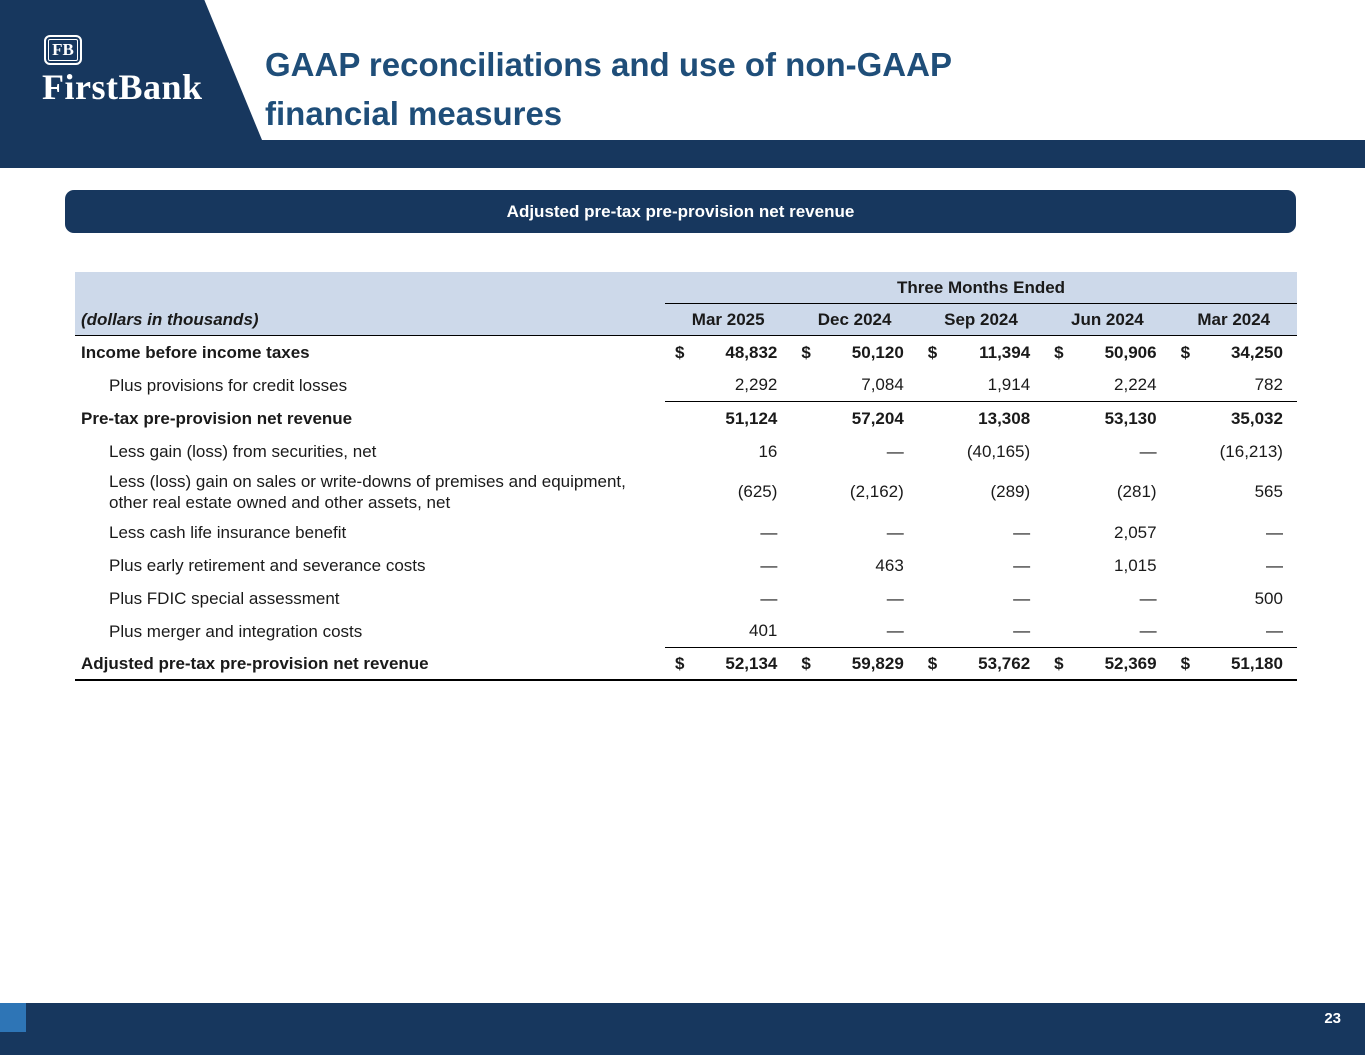  I want to click on row-values: (625) (2,162) (289) (281) 565, so click(981, 492).